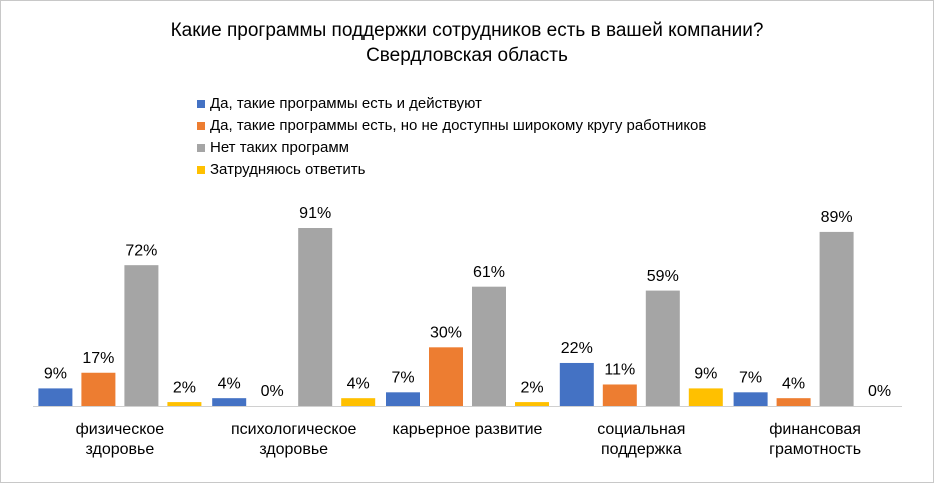 The width and height of the screenshot is (935, 484). I want to click on data-label: 59%, so click(663, 276).